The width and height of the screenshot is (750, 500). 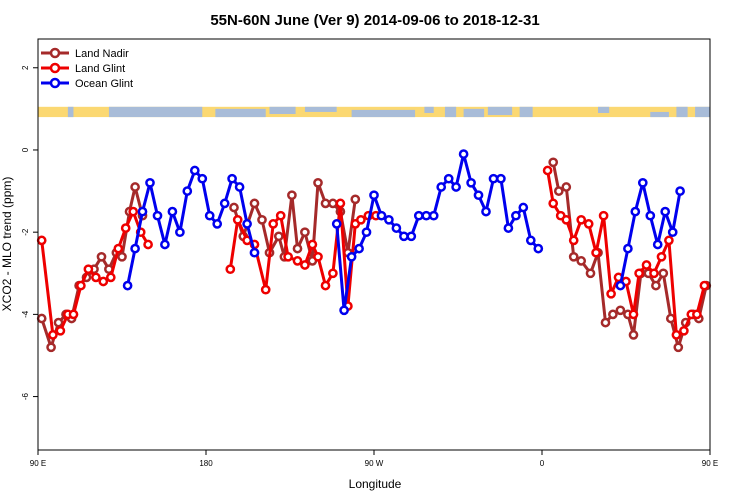 What do you see at coordinates (25, 396) in the screenshot?
I see `y-tick-label: -6` at bounding box center [25, 396].